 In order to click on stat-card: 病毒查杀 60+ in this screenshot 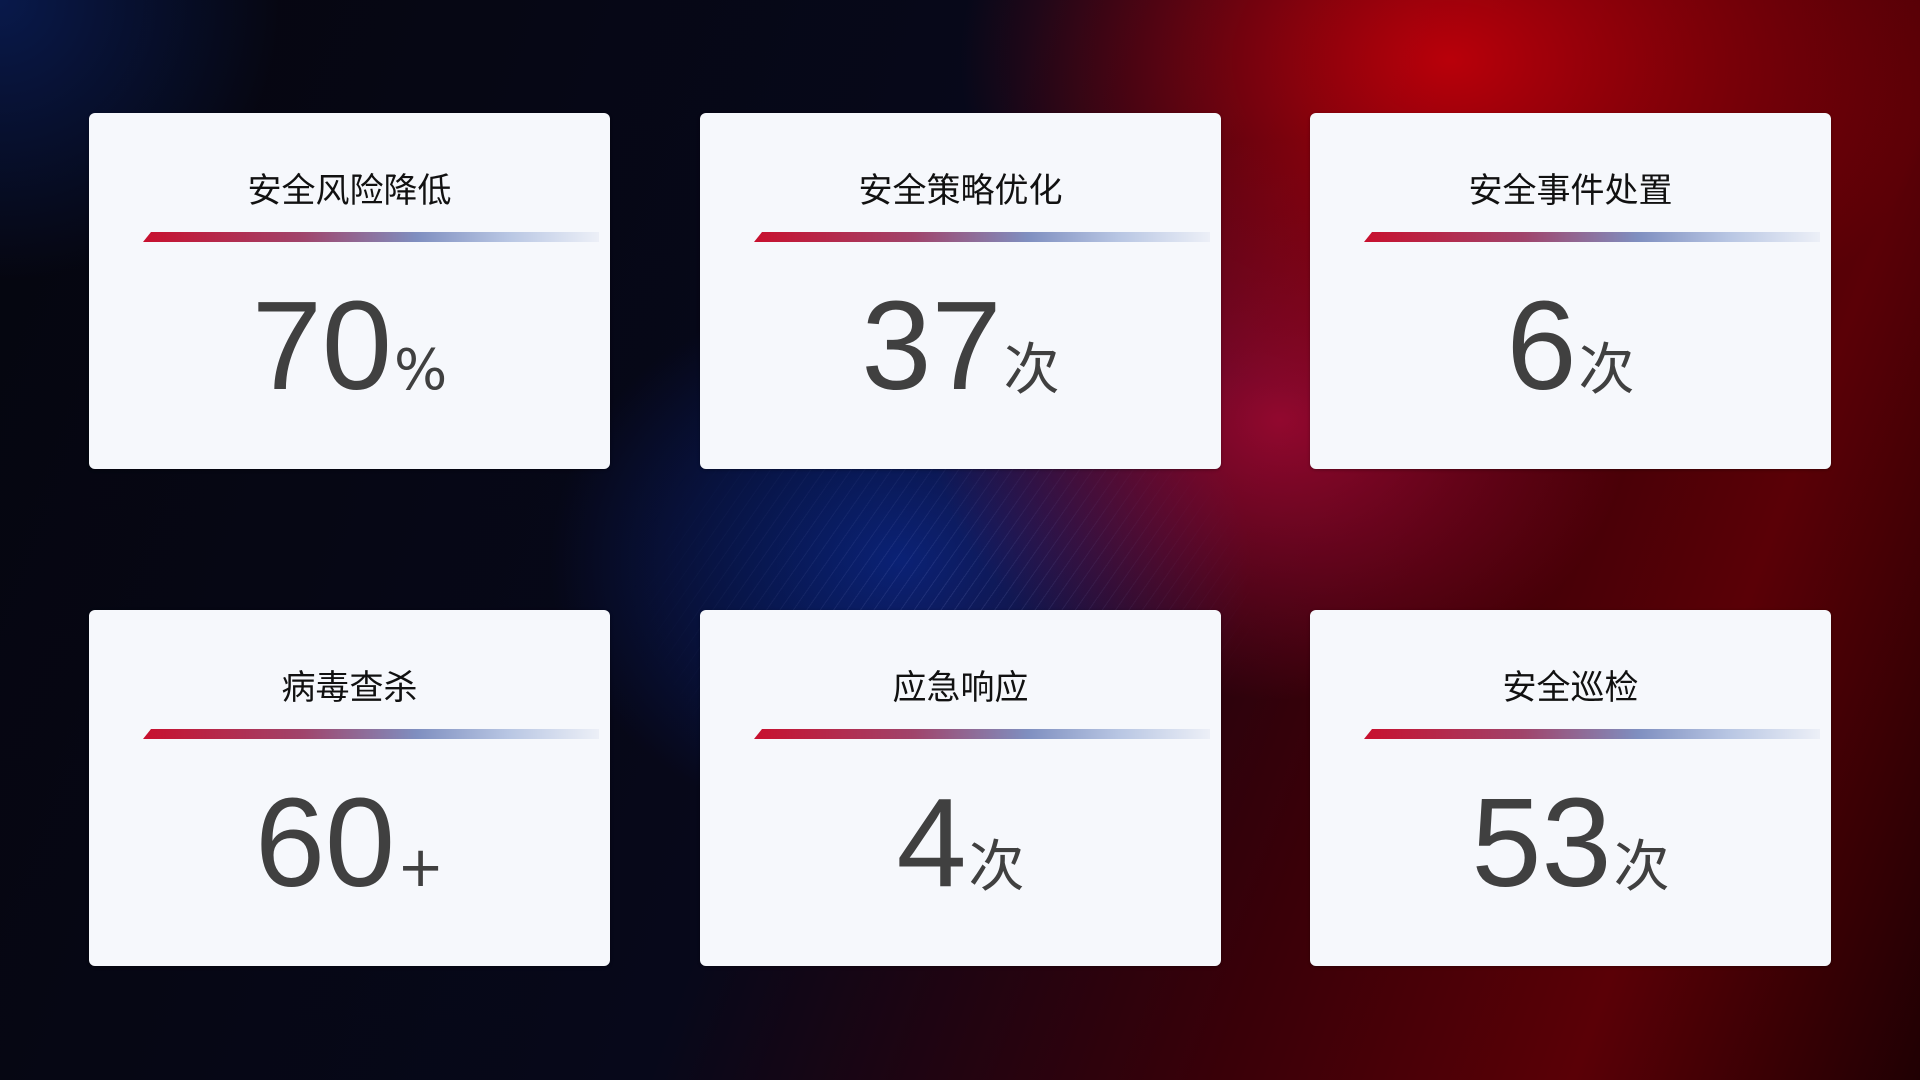, I will do `click(349, 788)`.